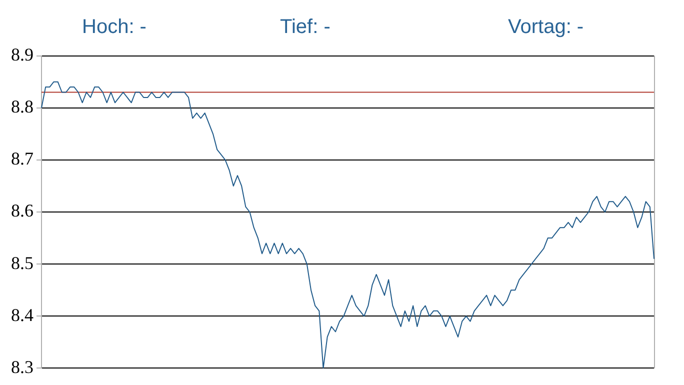 This screenshot has height=385, width=684. Describe the element at coordinates (22, 210) in the screenshot. I see `y-tick-label: 8.6` at that location.